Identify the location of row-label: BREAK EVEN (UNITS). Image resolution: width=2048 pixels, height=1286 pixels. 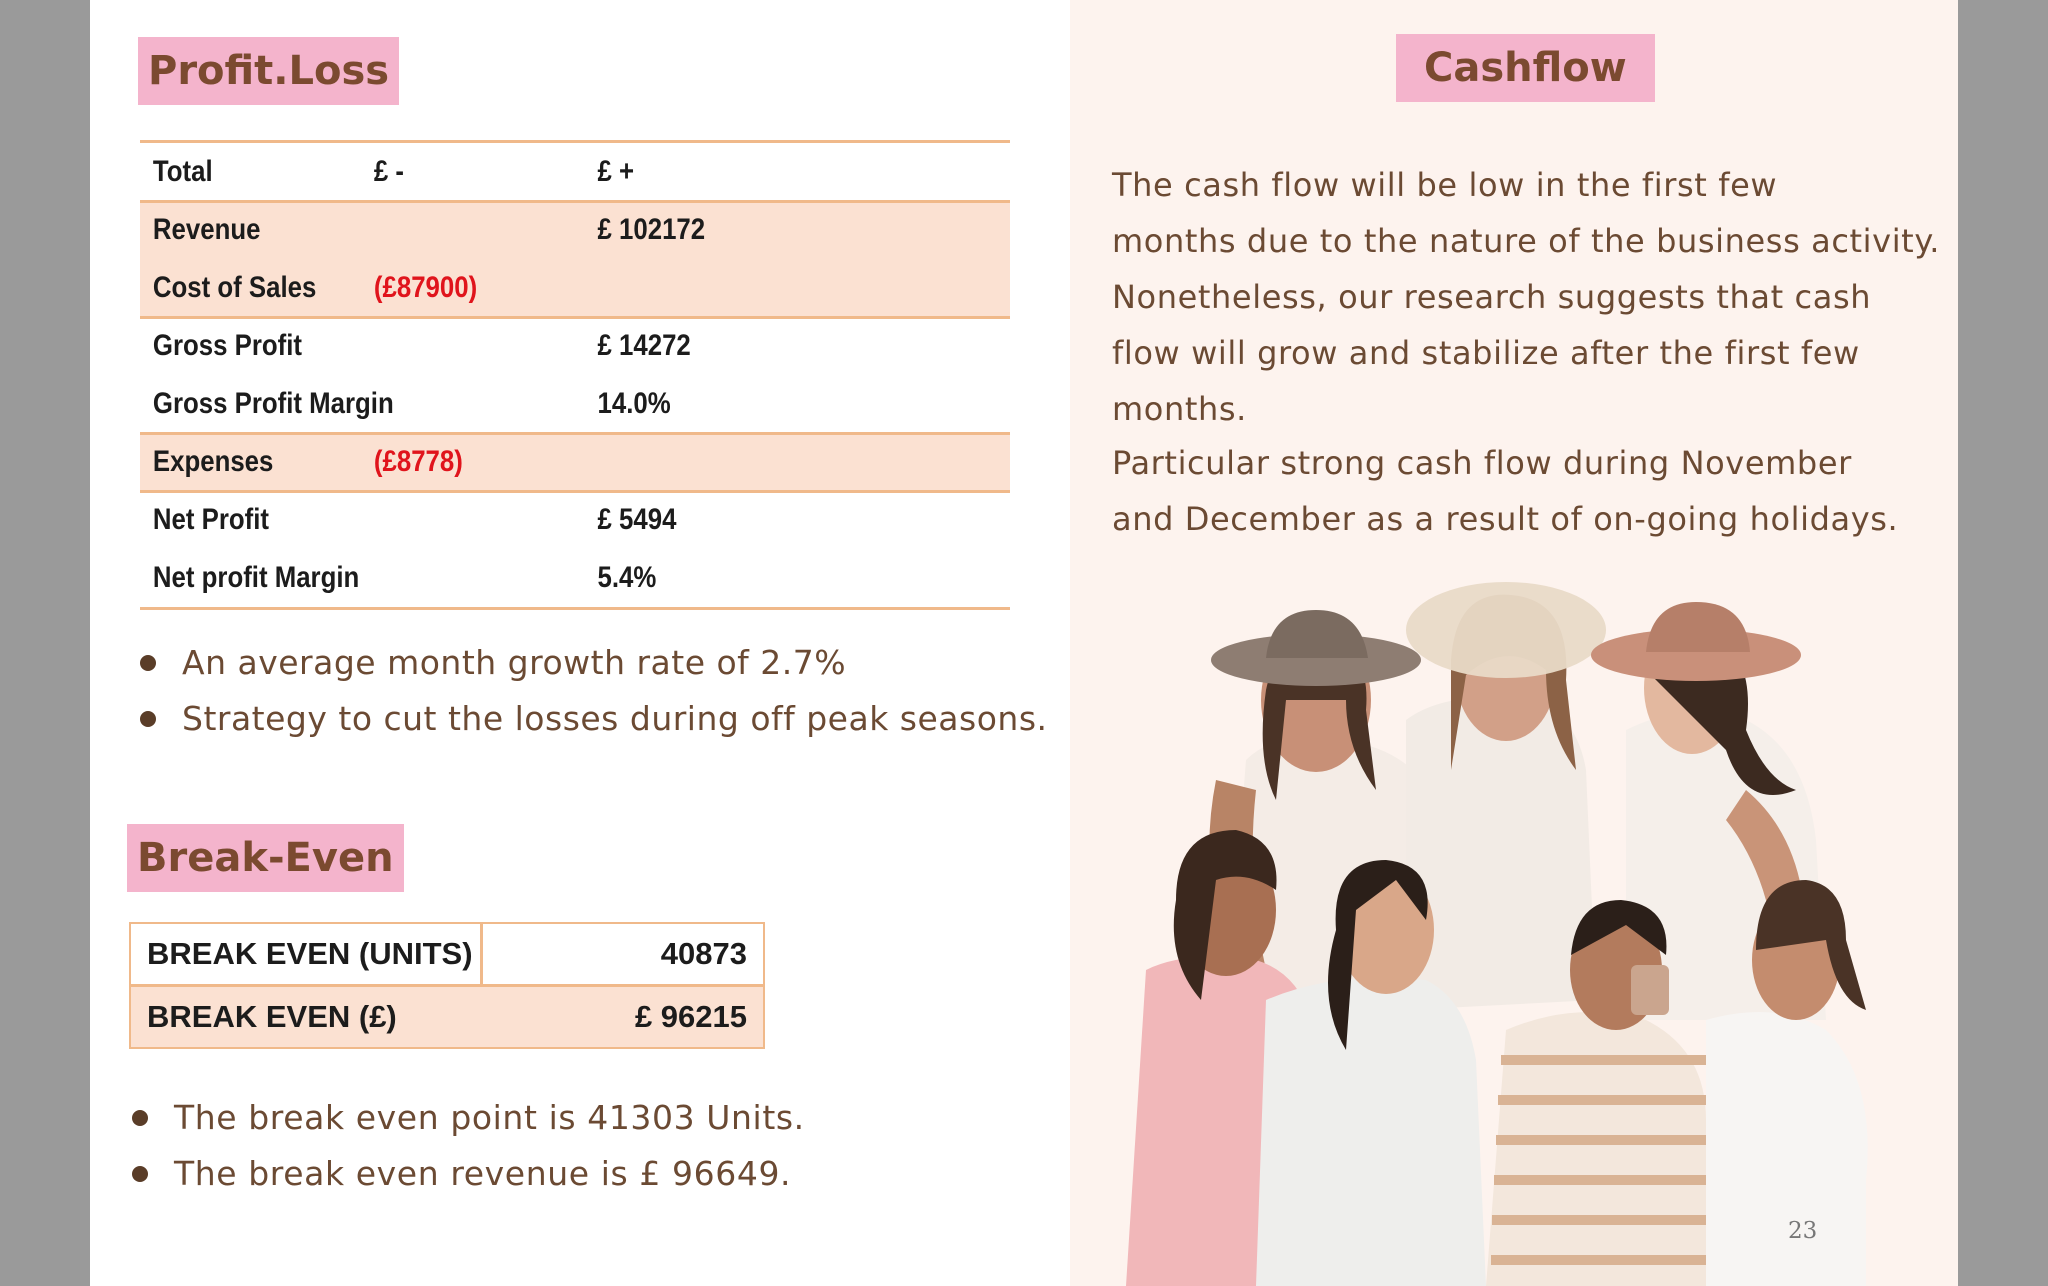
(310, 953).